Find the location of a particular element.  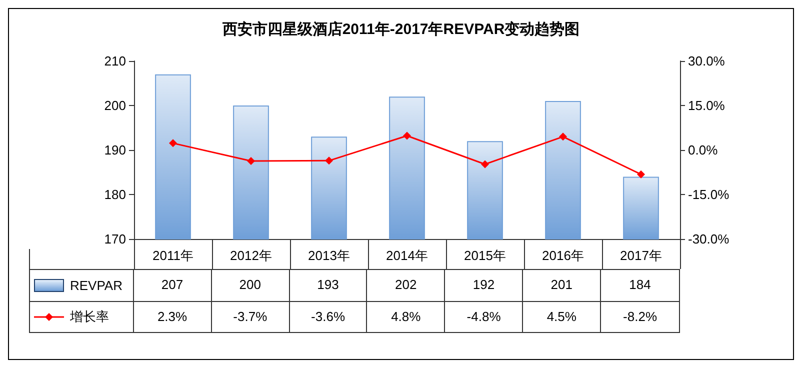

data-label: 207 is located at coordinates (173, 285).